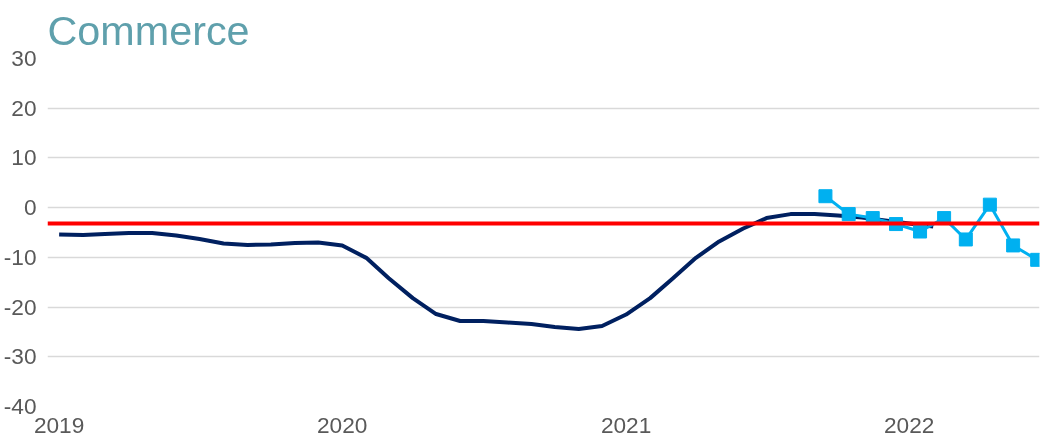 This screenshot has height=435, width=1049. I want to click on y-tick-label: -40, so click(20, 406).